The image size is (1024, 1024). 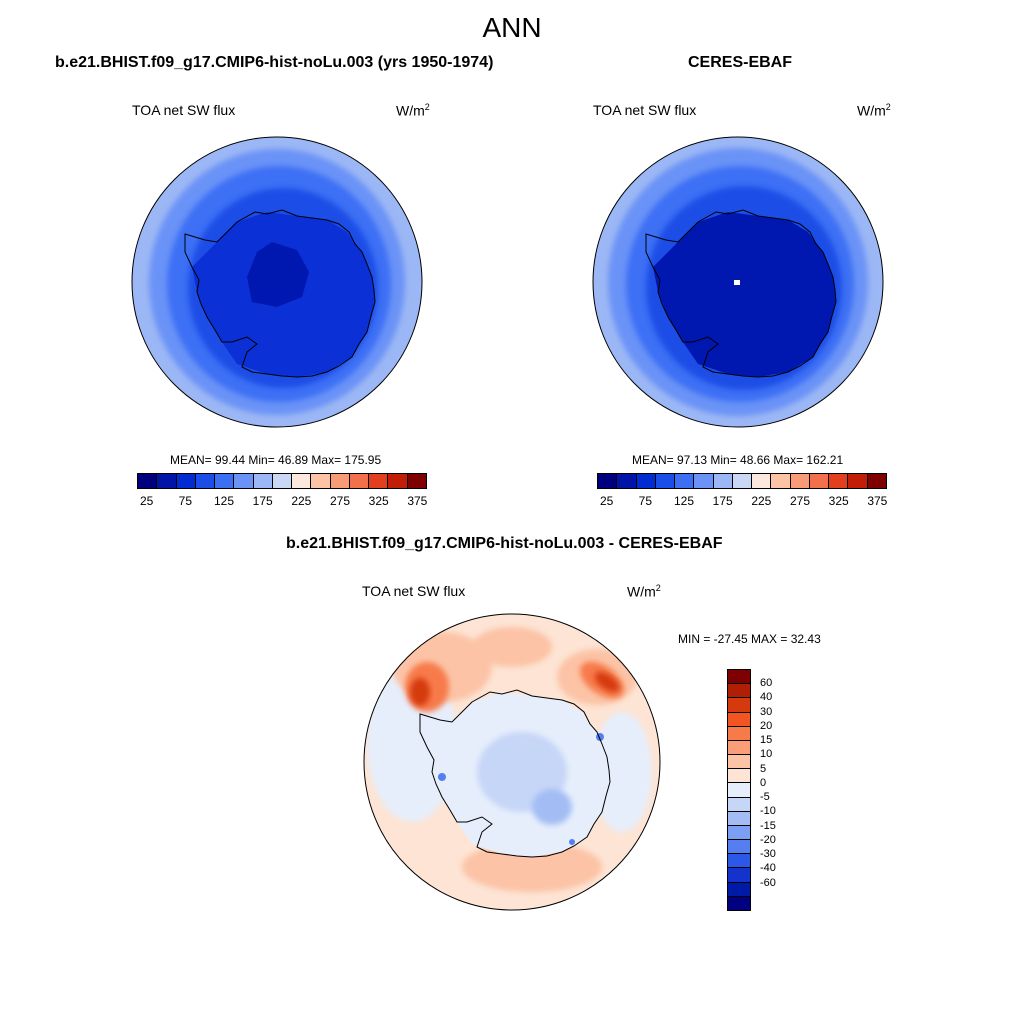 I want to click on colorbar-tick-label: -40, so click(x=768, y=868).